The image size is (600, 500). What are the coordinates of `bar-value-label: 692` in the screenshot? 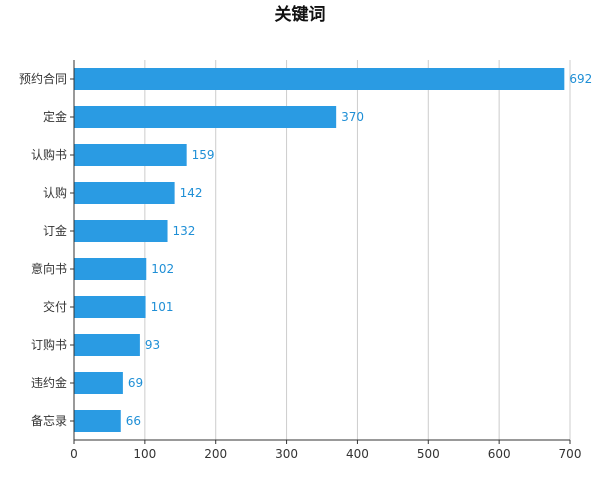 It's located at (580, 79).